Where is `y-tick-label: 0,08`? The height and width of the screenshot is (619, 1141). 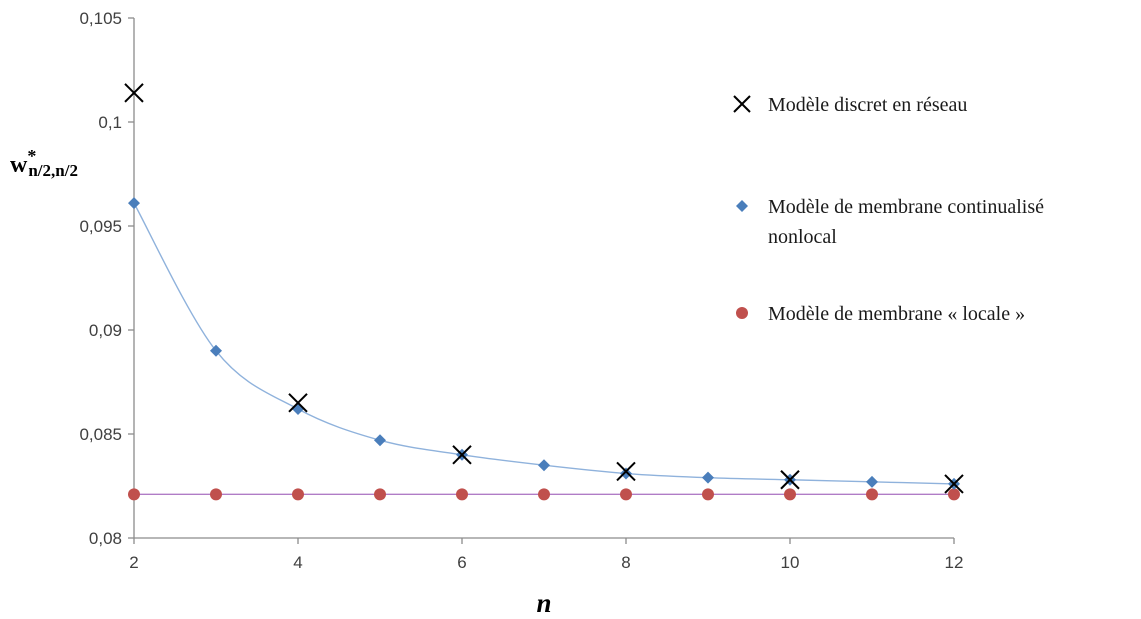
y-tick-label: 0,08 is located at coordinates (105, 538).